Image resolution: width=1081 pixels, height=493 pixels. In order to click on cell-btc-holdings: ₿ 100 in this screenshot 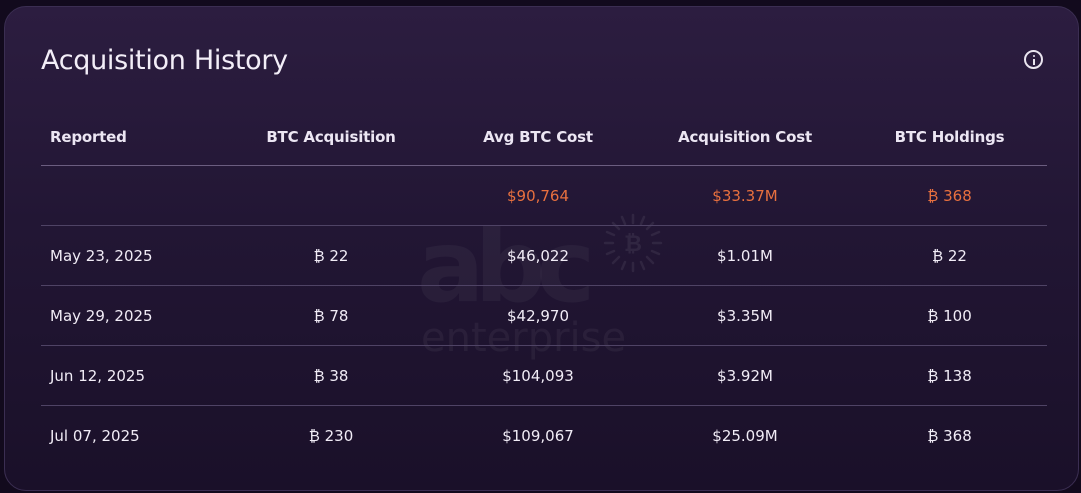, I will do `click(949, 315)`.